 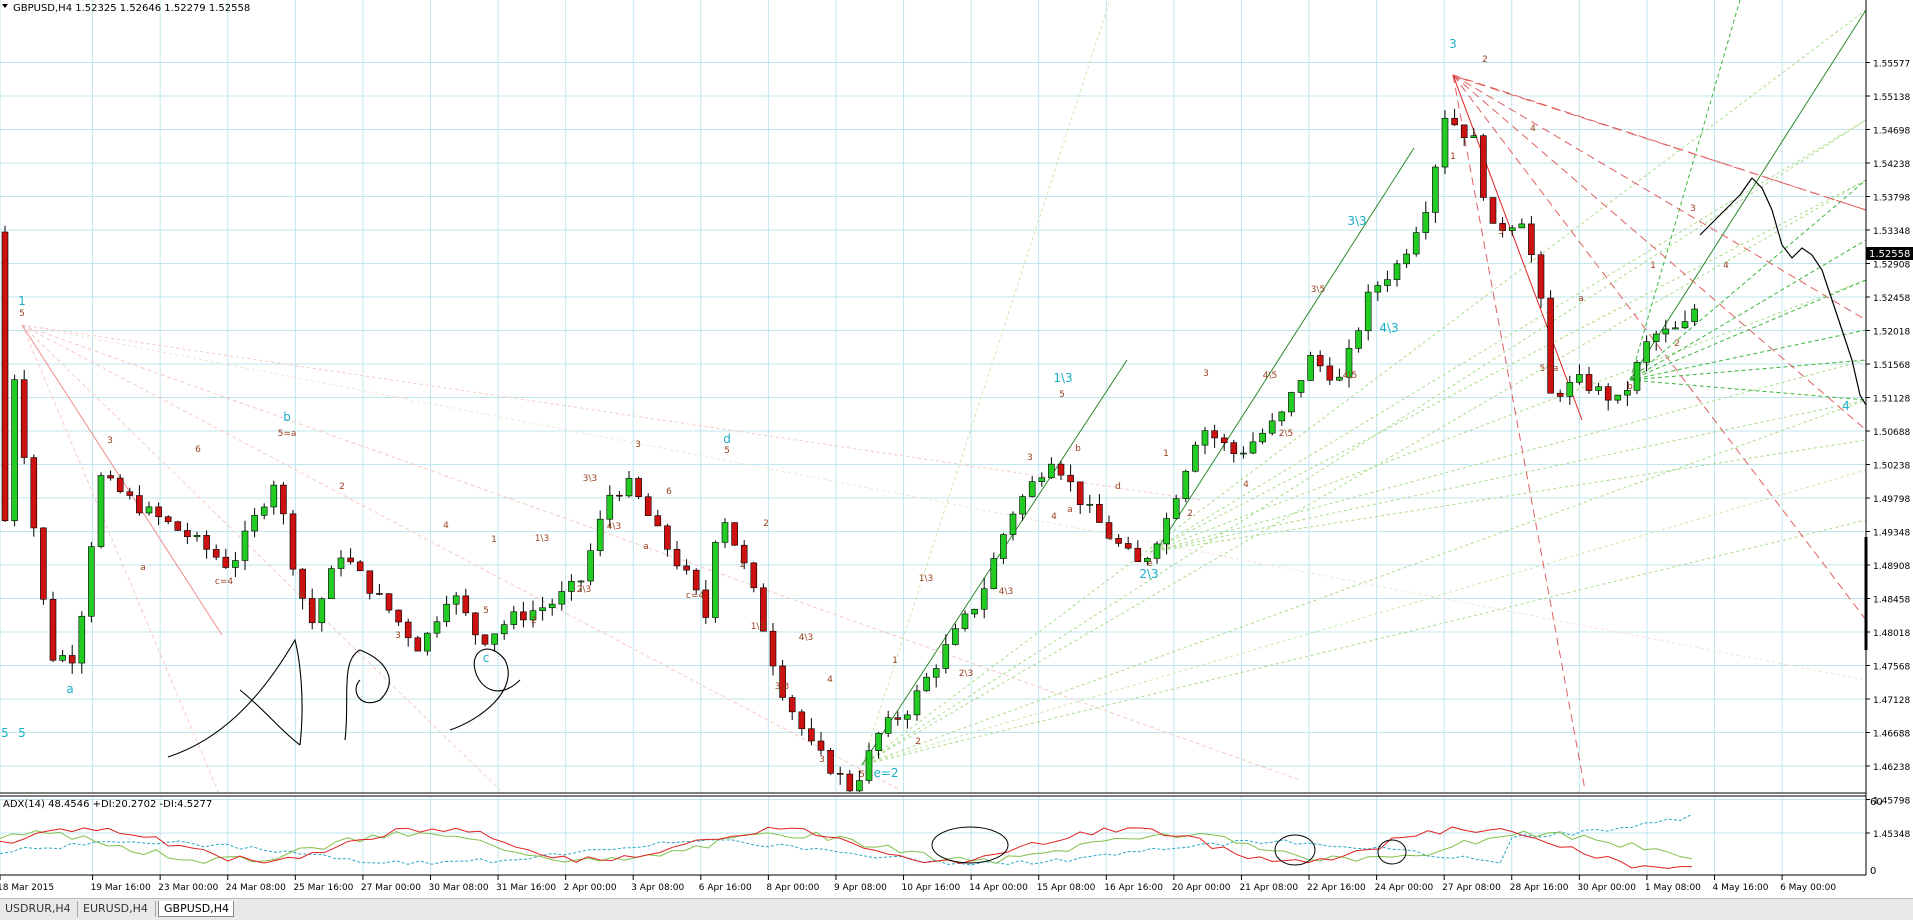 I want to click on price-tick: 1.55138, so click(x=1891, y=98).